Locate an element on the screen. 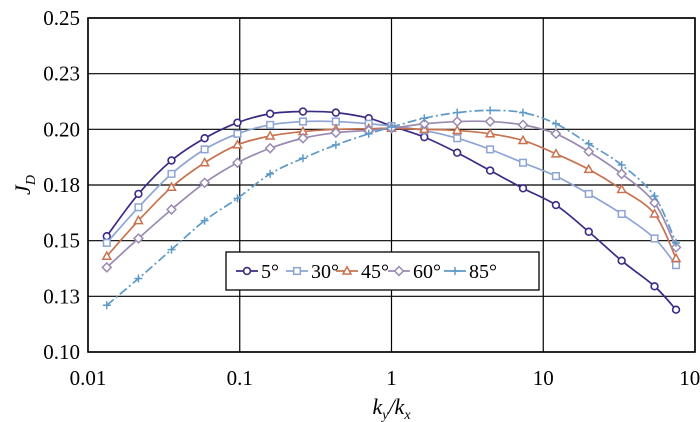  y-tick-label: 0.25 is located at coordinates (61, 18).